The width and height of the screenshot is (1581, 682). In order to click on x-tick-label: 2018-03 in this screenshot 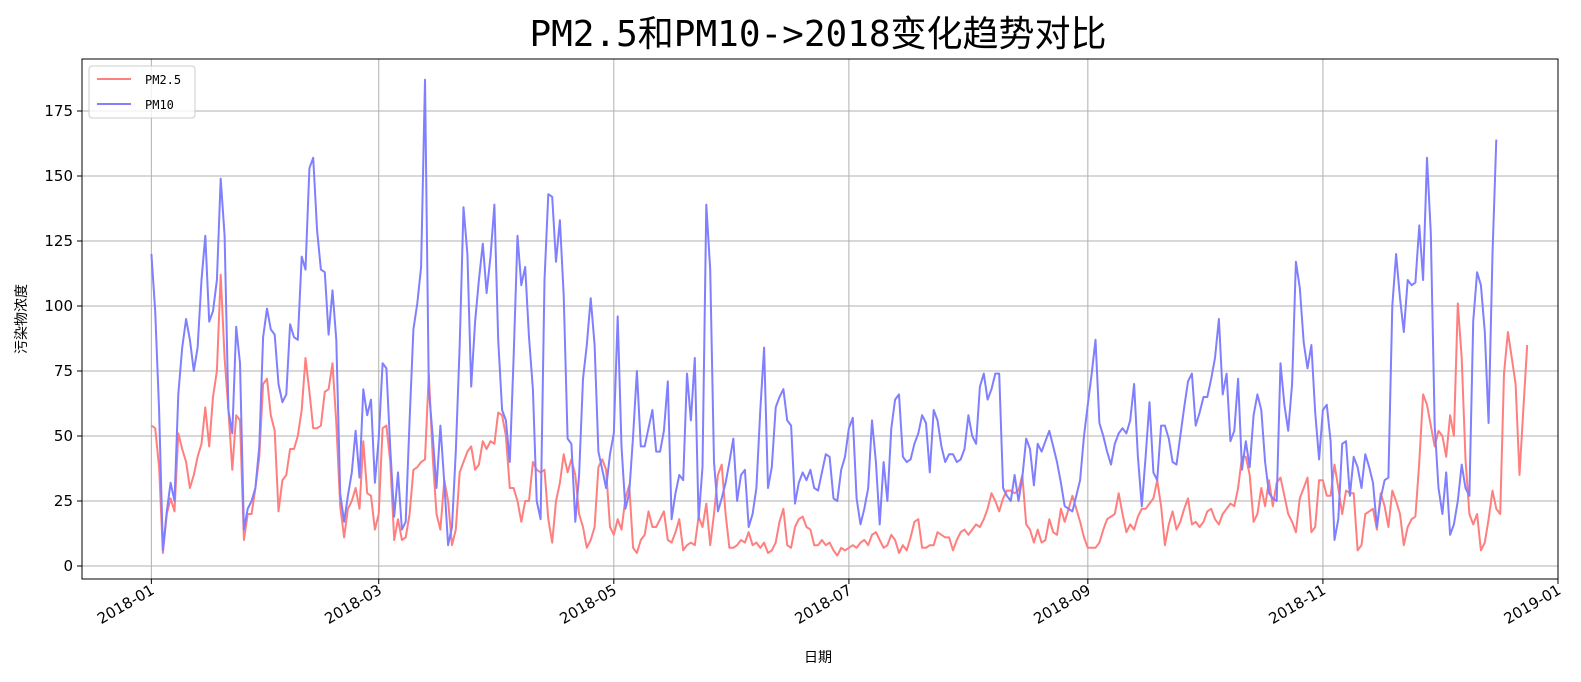, I will do `click(352, 604)`.